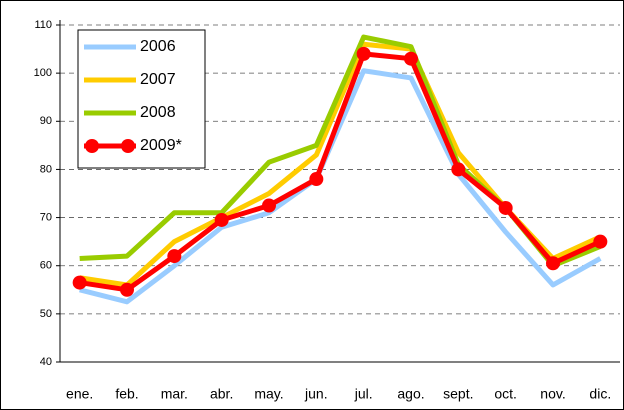  I want to click on legend-label: 2006, so click(158, 46).